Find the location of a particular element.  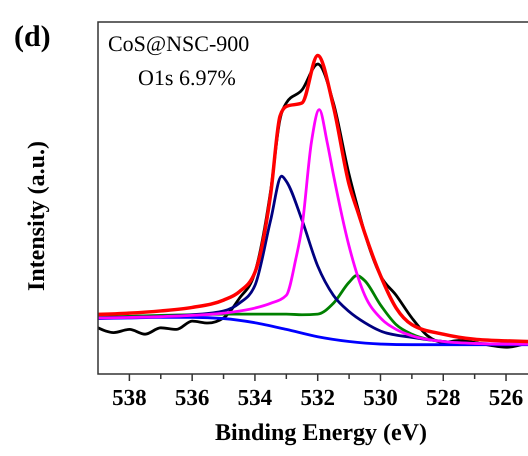

x-tick-label: 538 is located at coordinates (129, 397).